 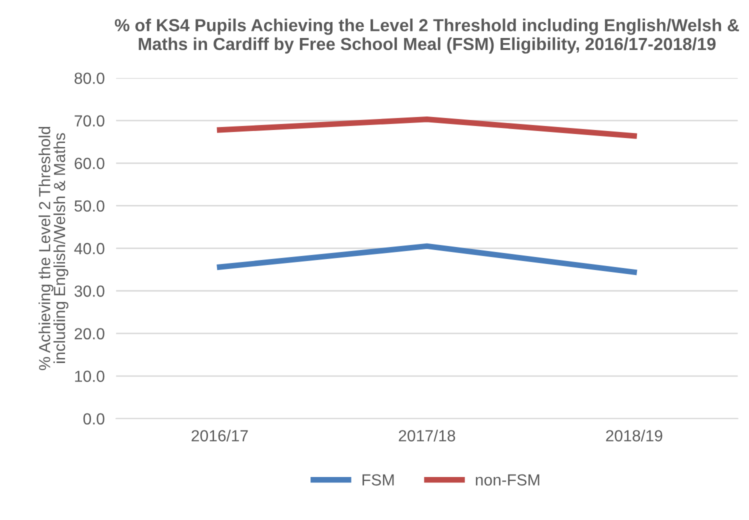 I want to click on y-tick-label: 70.0, so click(x=89, y=121).